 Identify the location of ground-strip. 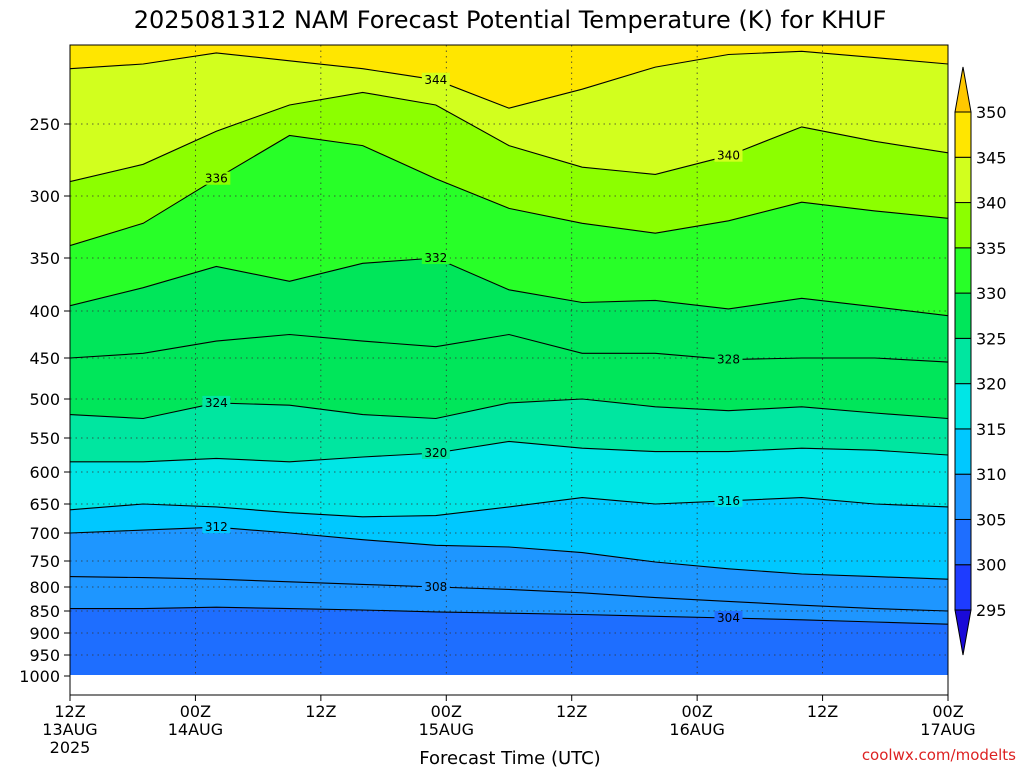
(509, 685).